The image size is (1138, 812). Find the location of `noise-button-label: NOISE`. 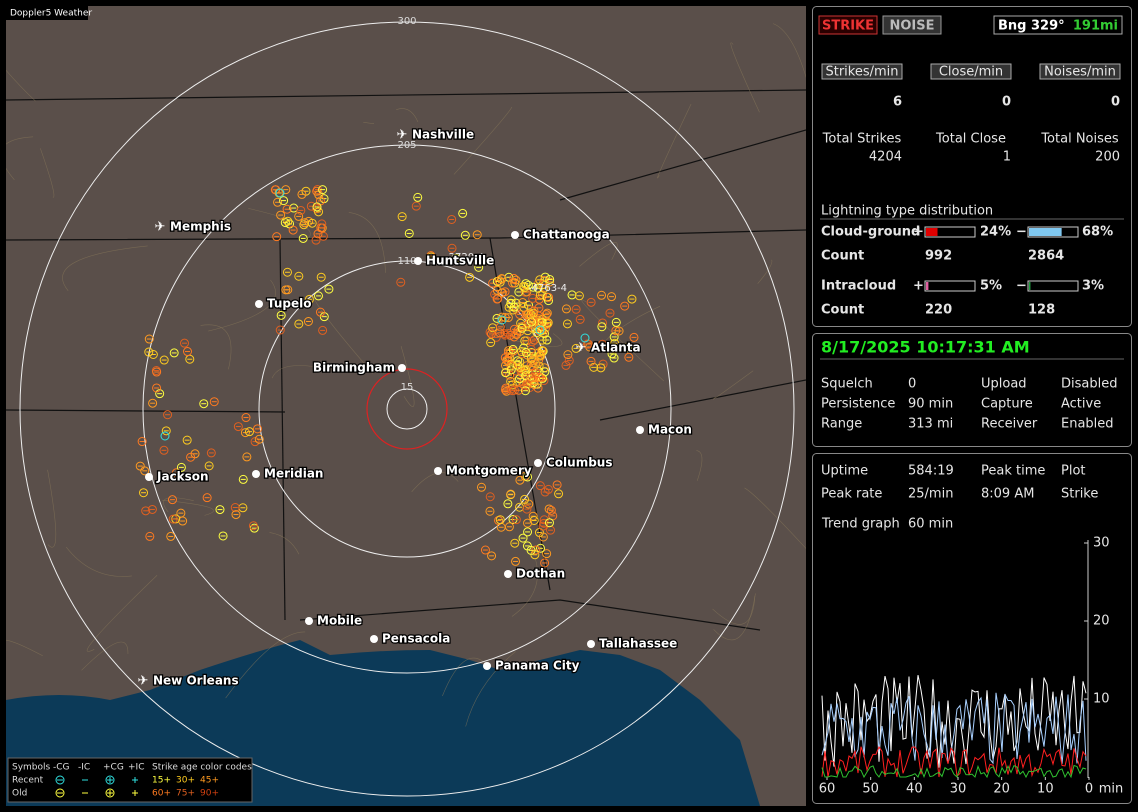

noise-button-label: NOISE is located at coordinates (911, 26).